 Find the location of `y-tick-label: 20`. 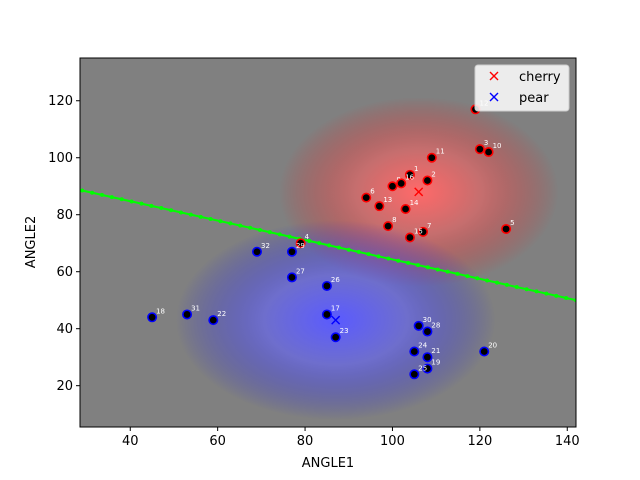

y-tick-label: 20 is located at coordinates (64, 386).